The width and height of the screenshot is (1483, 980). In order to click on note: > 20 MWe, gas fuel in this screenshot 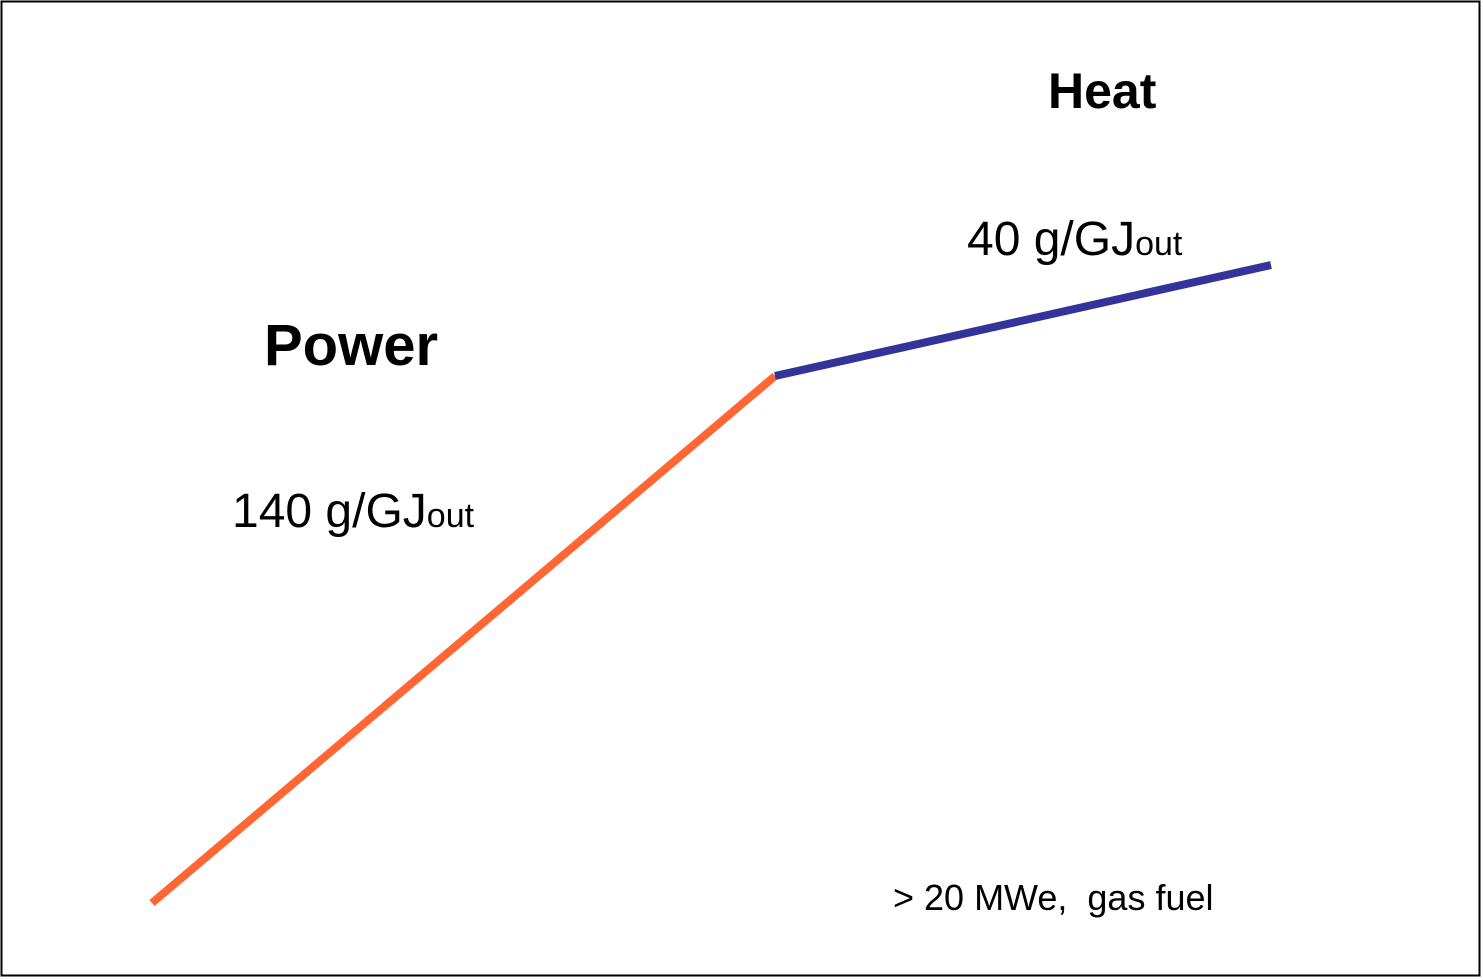, I will do `click(1053, 897)`.